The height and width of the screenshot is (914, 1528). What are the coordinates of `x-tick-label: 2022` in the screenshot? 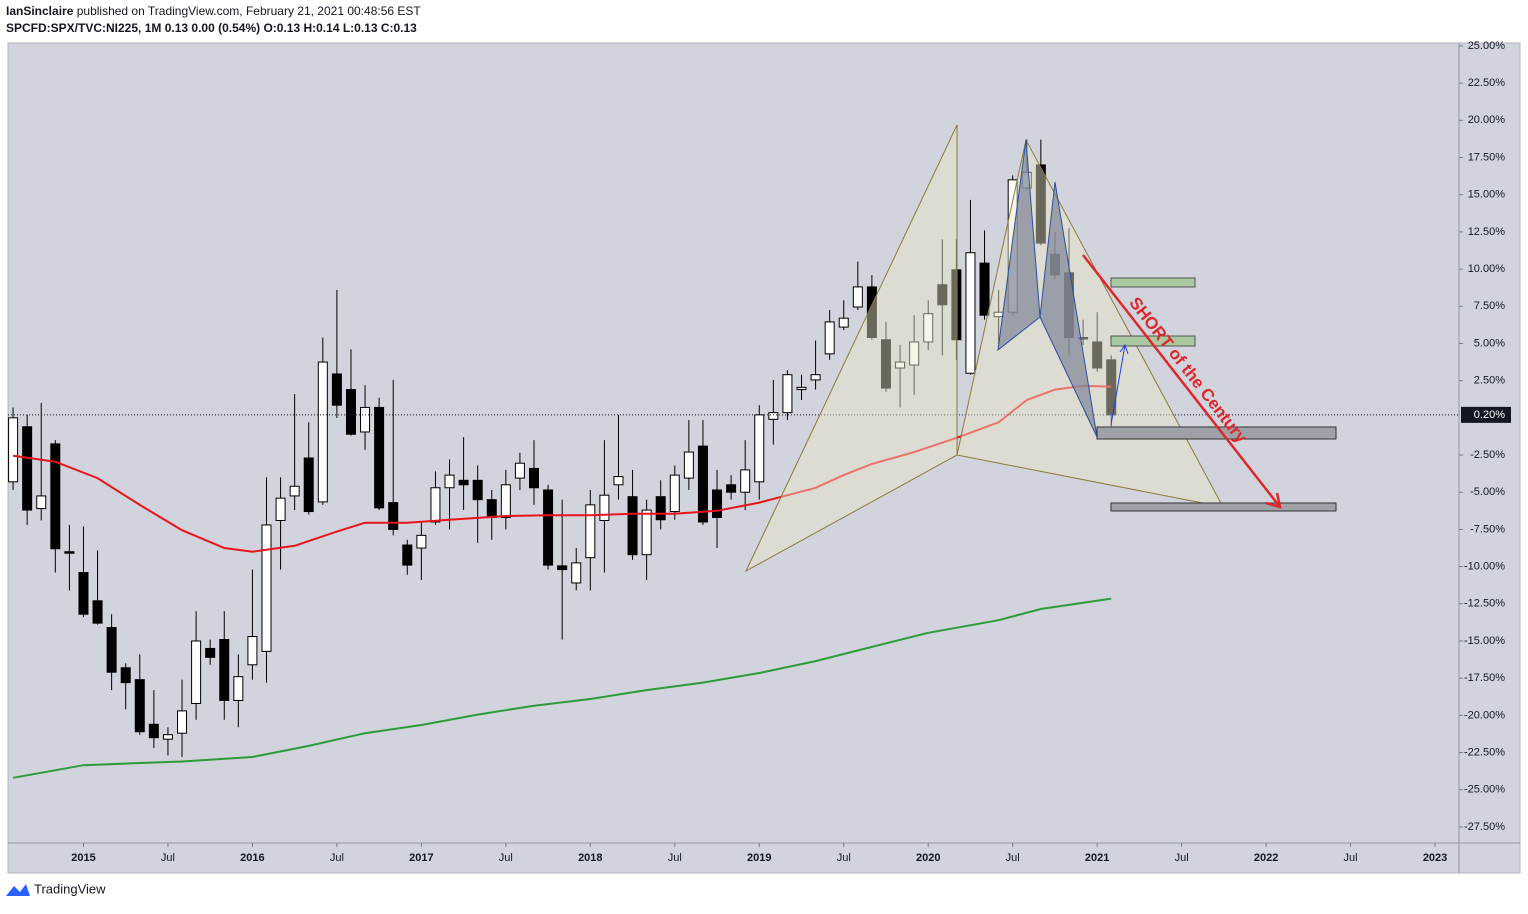 It's located at (1266, 858).